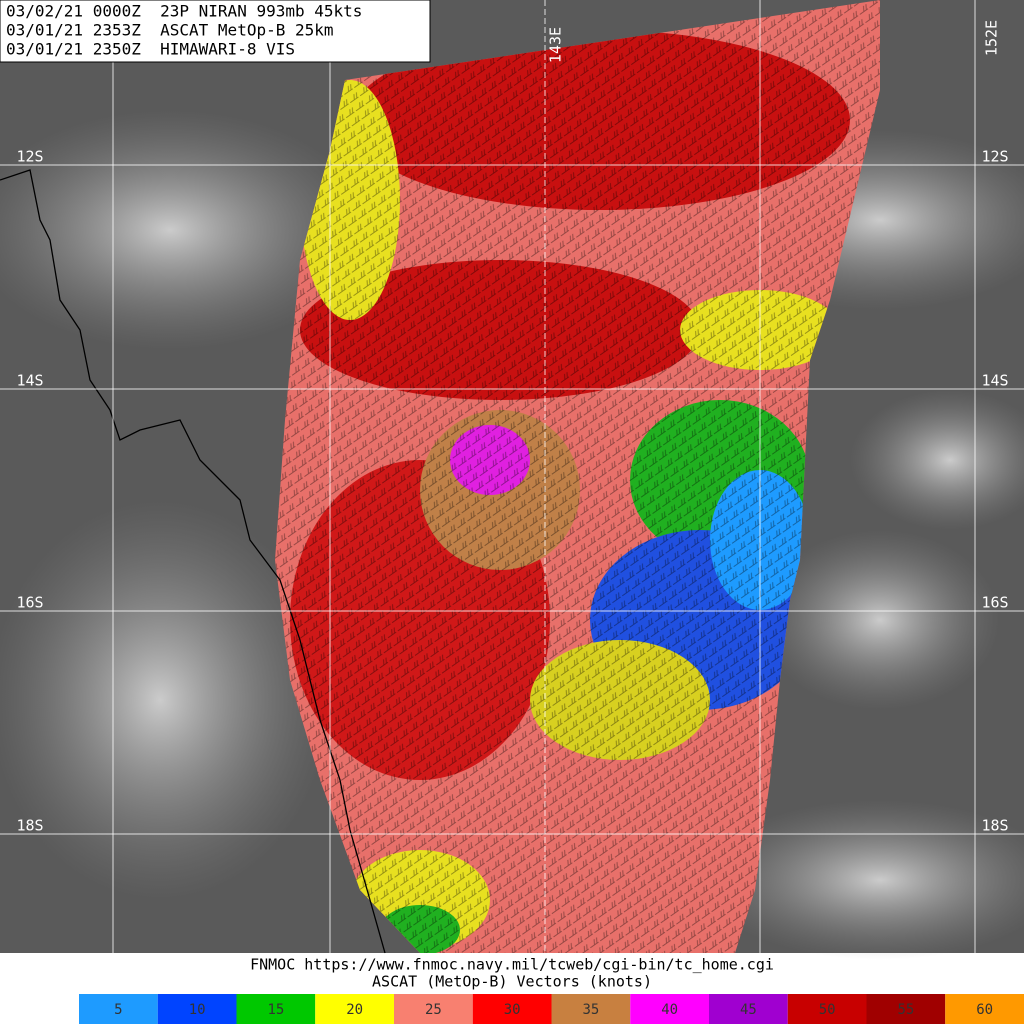 Image resolution: width=1024 pixels, height=1024 pixels. I want to click on lon-label: 152E, so click(992, 38).